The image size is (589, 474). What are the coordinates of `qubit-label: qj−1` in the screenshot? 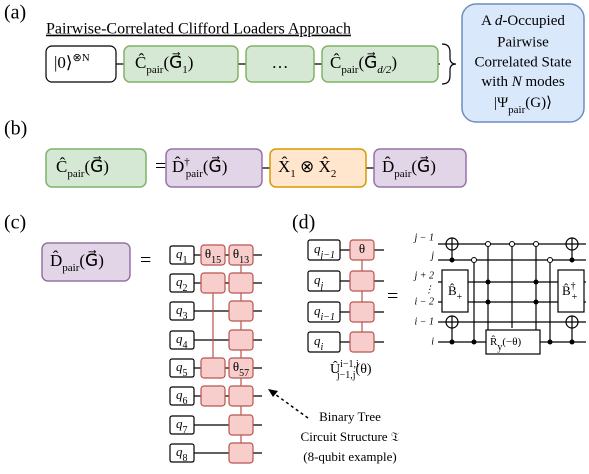 It's located at (324, 251).